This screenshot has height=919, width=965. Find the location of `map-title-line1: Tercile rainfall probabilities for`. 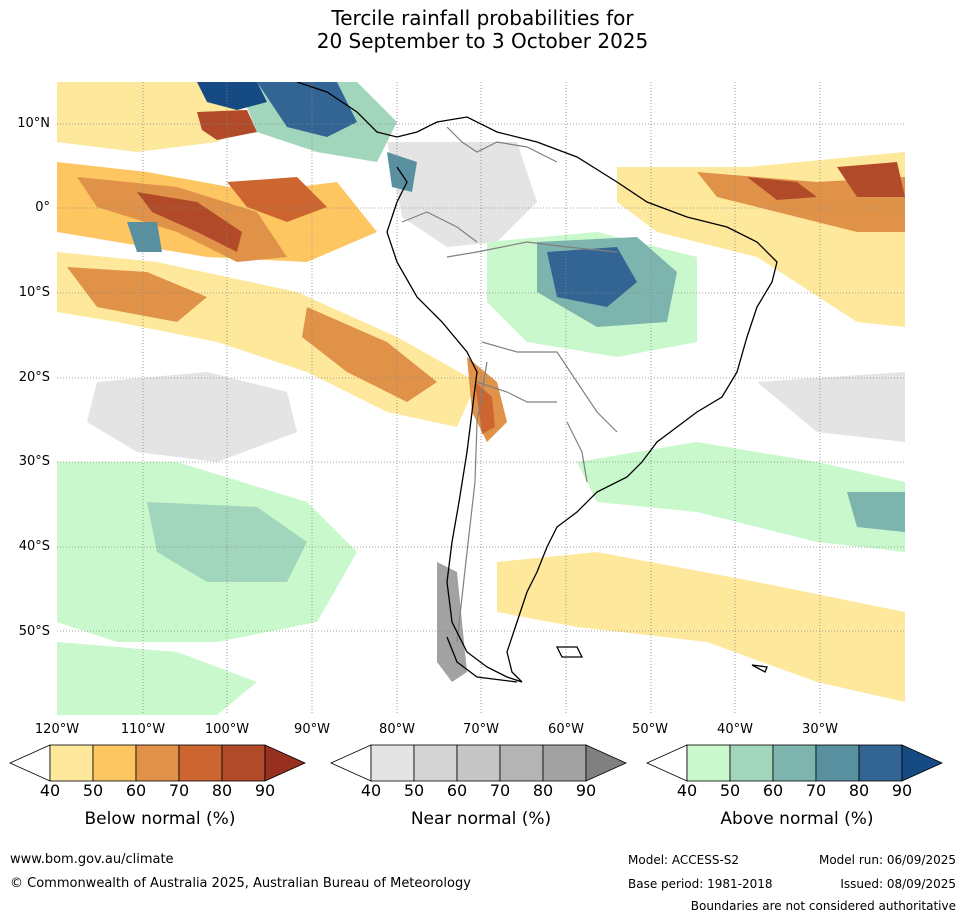

map-title-line1: Tercile rainfall probabilities for is located at coordinates (482, 18).